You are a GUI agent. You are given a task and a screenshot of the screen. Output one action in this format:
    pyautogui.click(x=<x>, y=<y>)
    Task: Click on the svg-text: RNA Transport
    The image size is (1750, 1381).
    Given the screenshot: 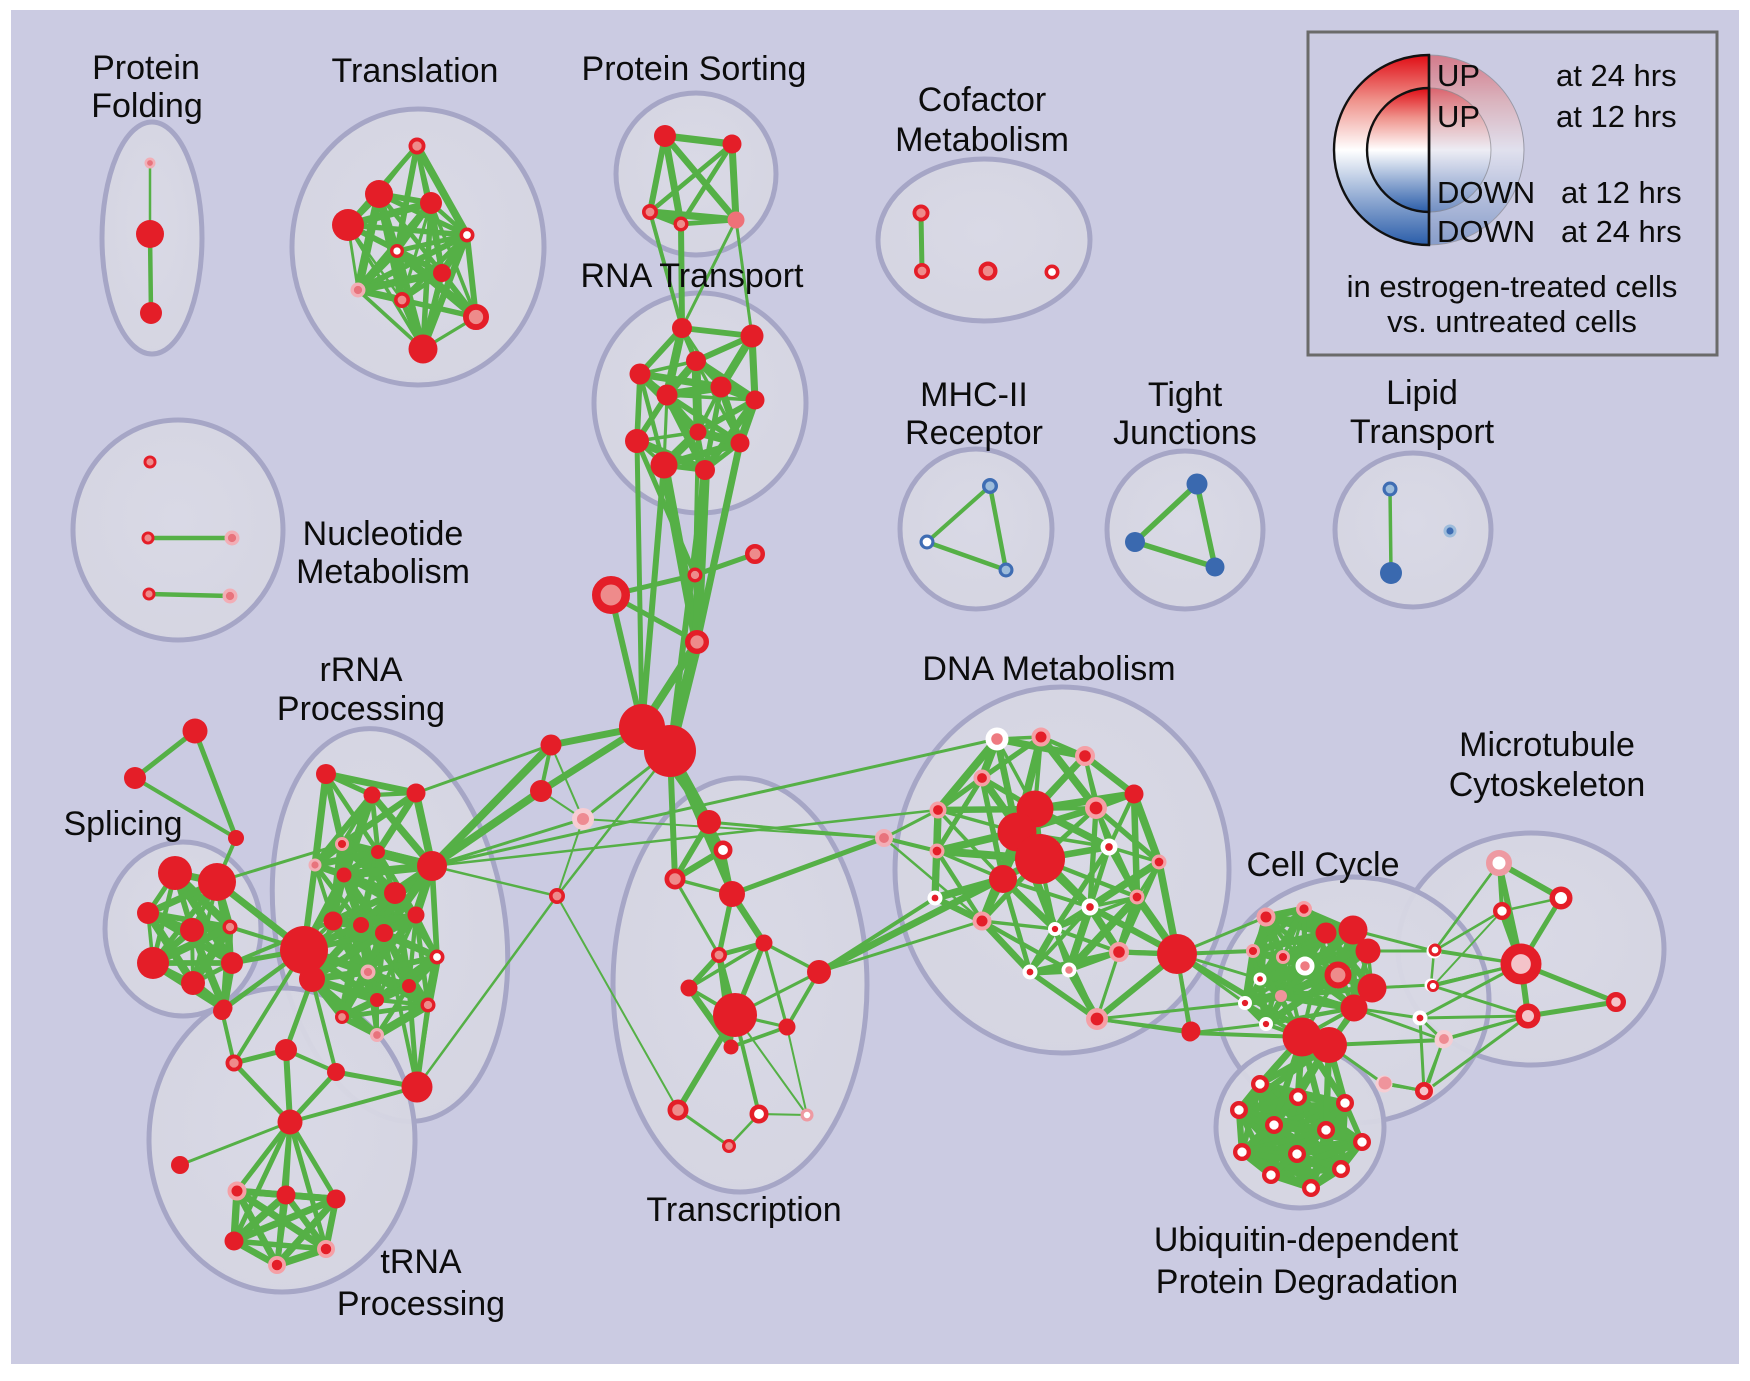 What is the action you would take?
    pyautogui.click(x=693, y=276)
    